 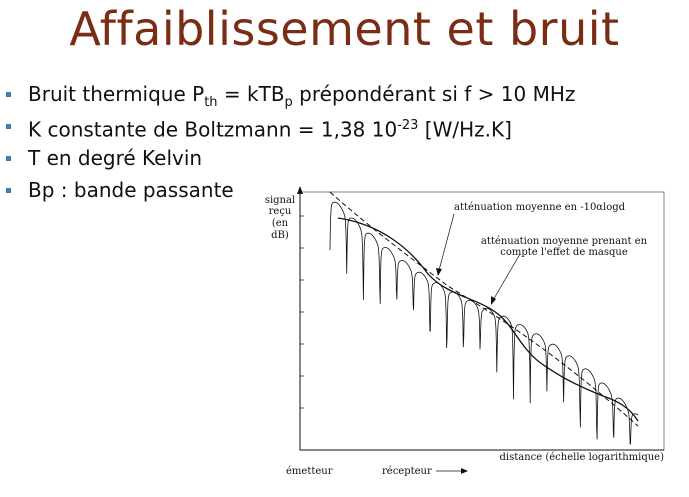 What do you see at coordinates (493, 300) in the screenshot?
I see `annotation-2-arrow-icon` at bounding box center [493, 300].